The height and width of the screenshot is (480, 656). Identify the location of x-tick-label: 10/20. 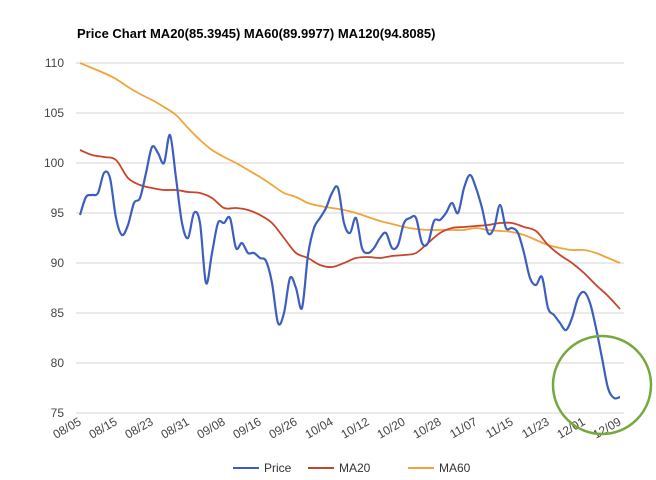
(390, 427).